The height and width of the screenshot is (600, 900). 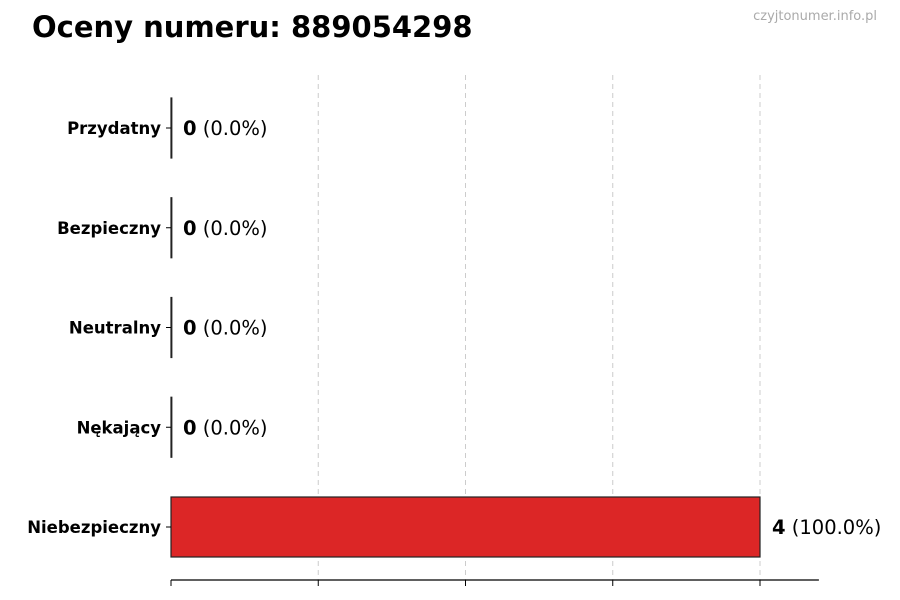 I want to click on value-label: 4 (100.0%), so click(x=826, y=527).